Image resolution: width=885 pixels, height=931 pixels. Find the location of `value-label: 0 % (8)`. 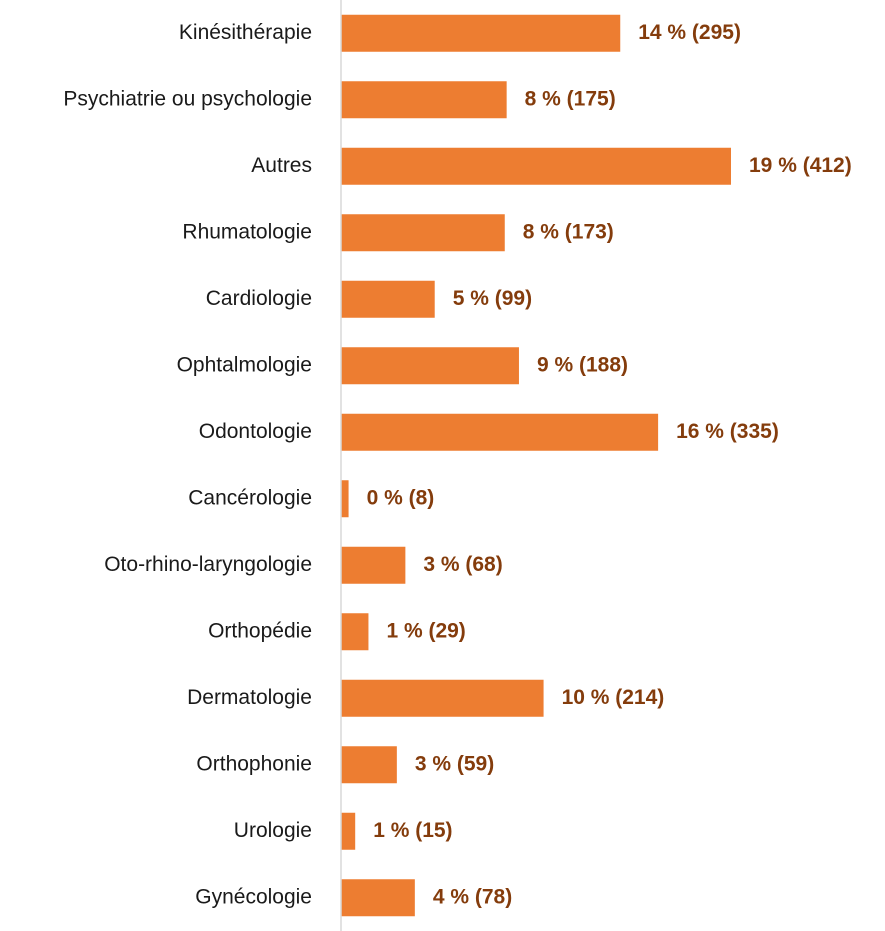

value-label: 0 % (8) is located at coordinates (401, 497).